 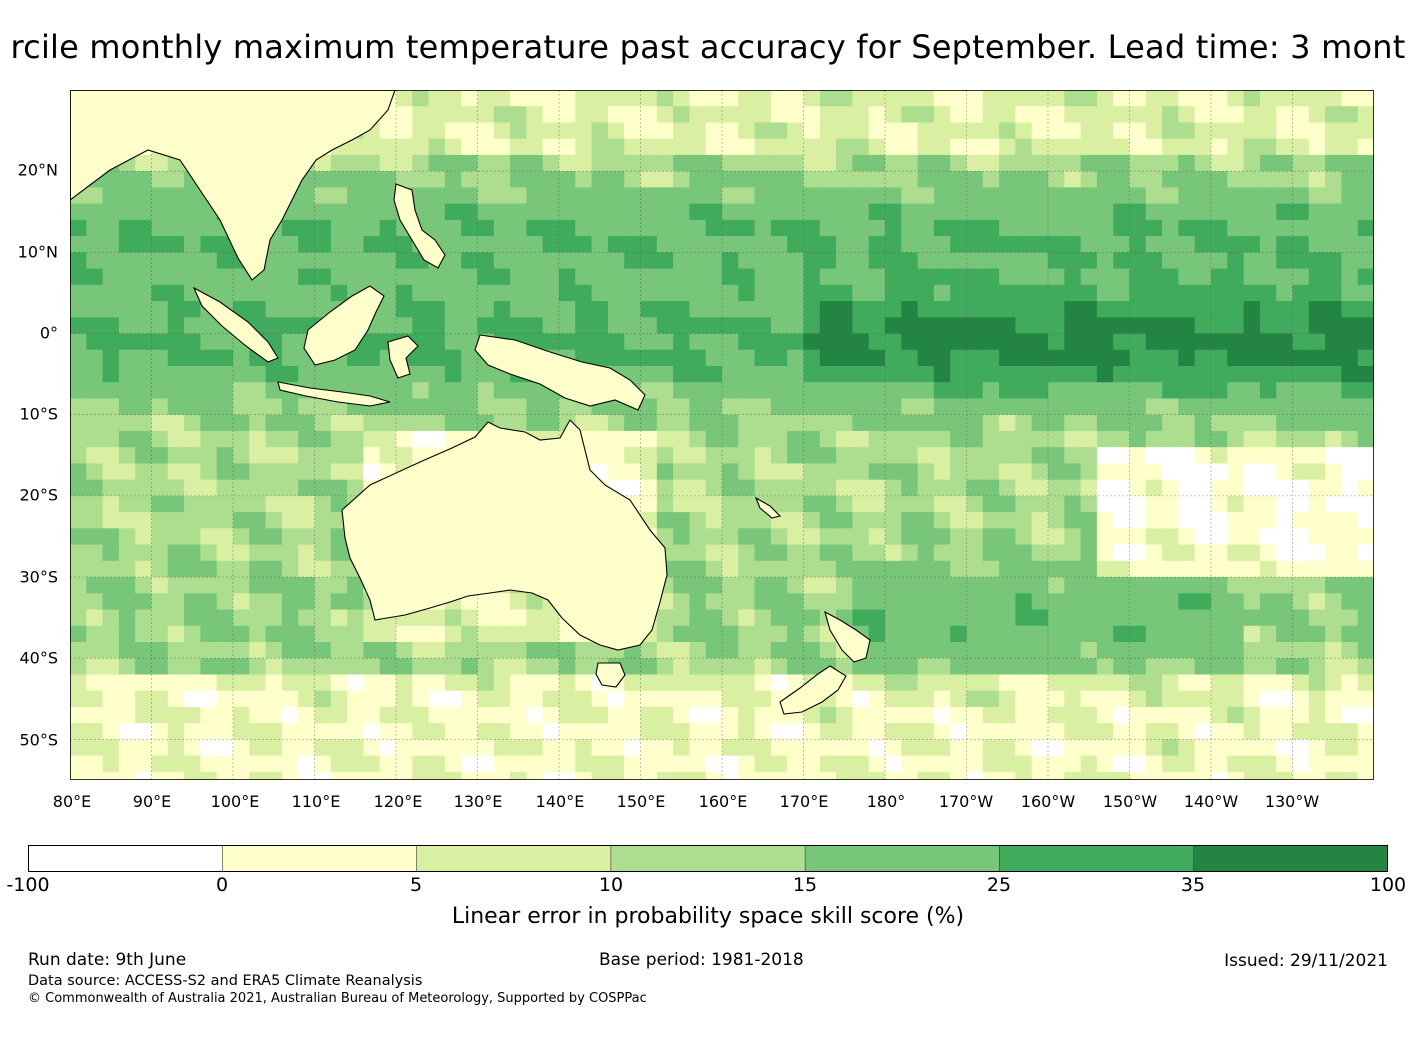 What do you see at coordinates (804, 801) in the screenshot?
I see `lon-label: 170°E` at bounding box center [804, 801].